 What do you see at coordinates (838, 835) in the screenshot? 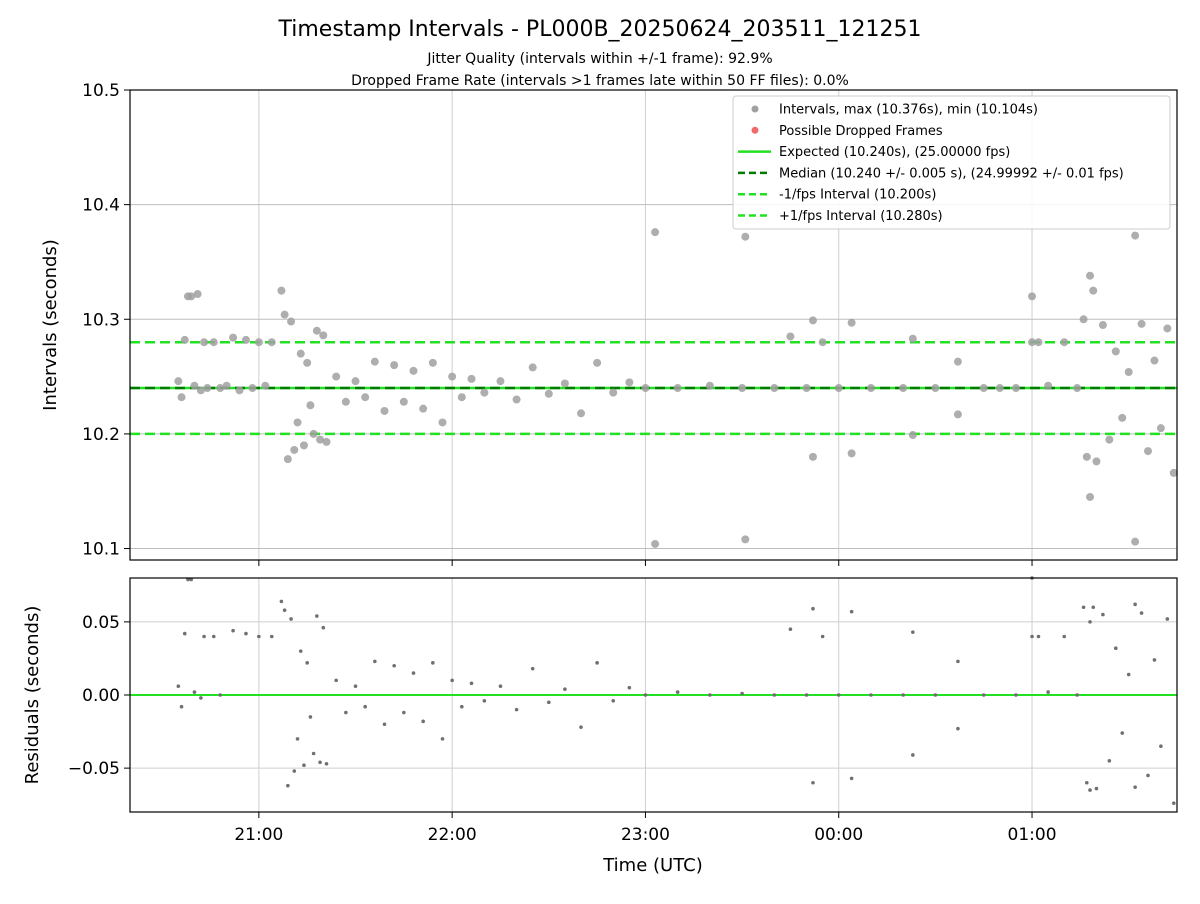
I see `x-tick-label: 00:00` at bounding box center [838, 835].